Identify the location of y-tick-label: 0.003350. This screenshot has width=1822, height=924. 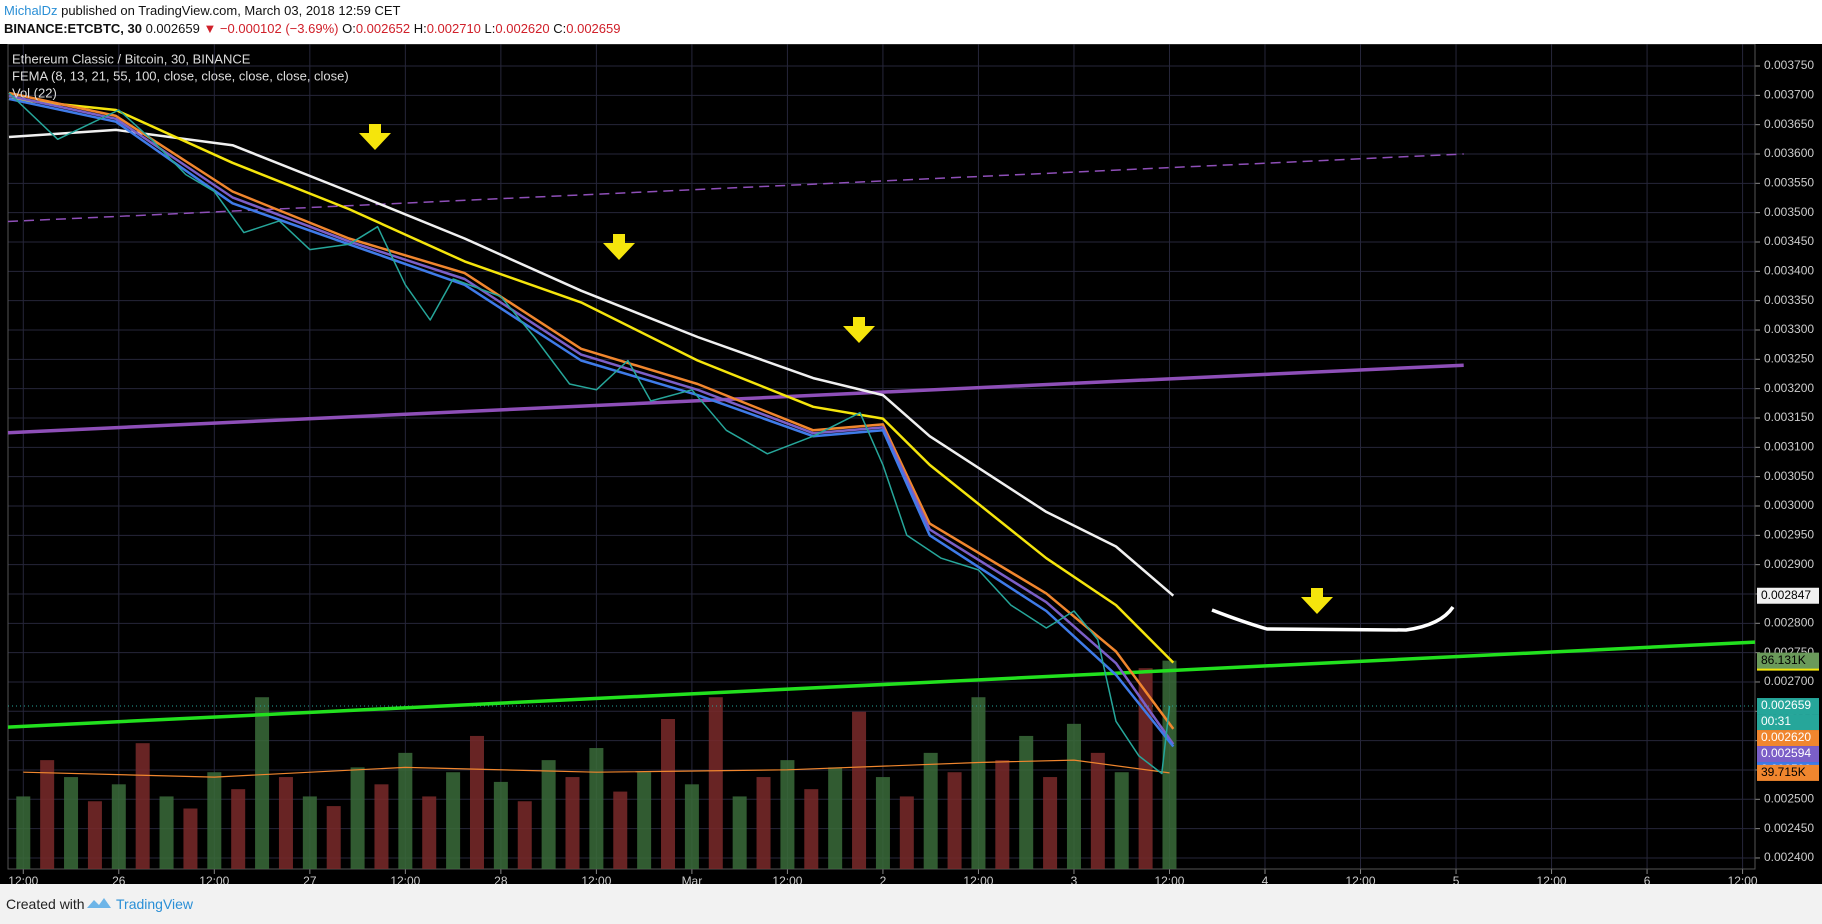
(1789, 300).